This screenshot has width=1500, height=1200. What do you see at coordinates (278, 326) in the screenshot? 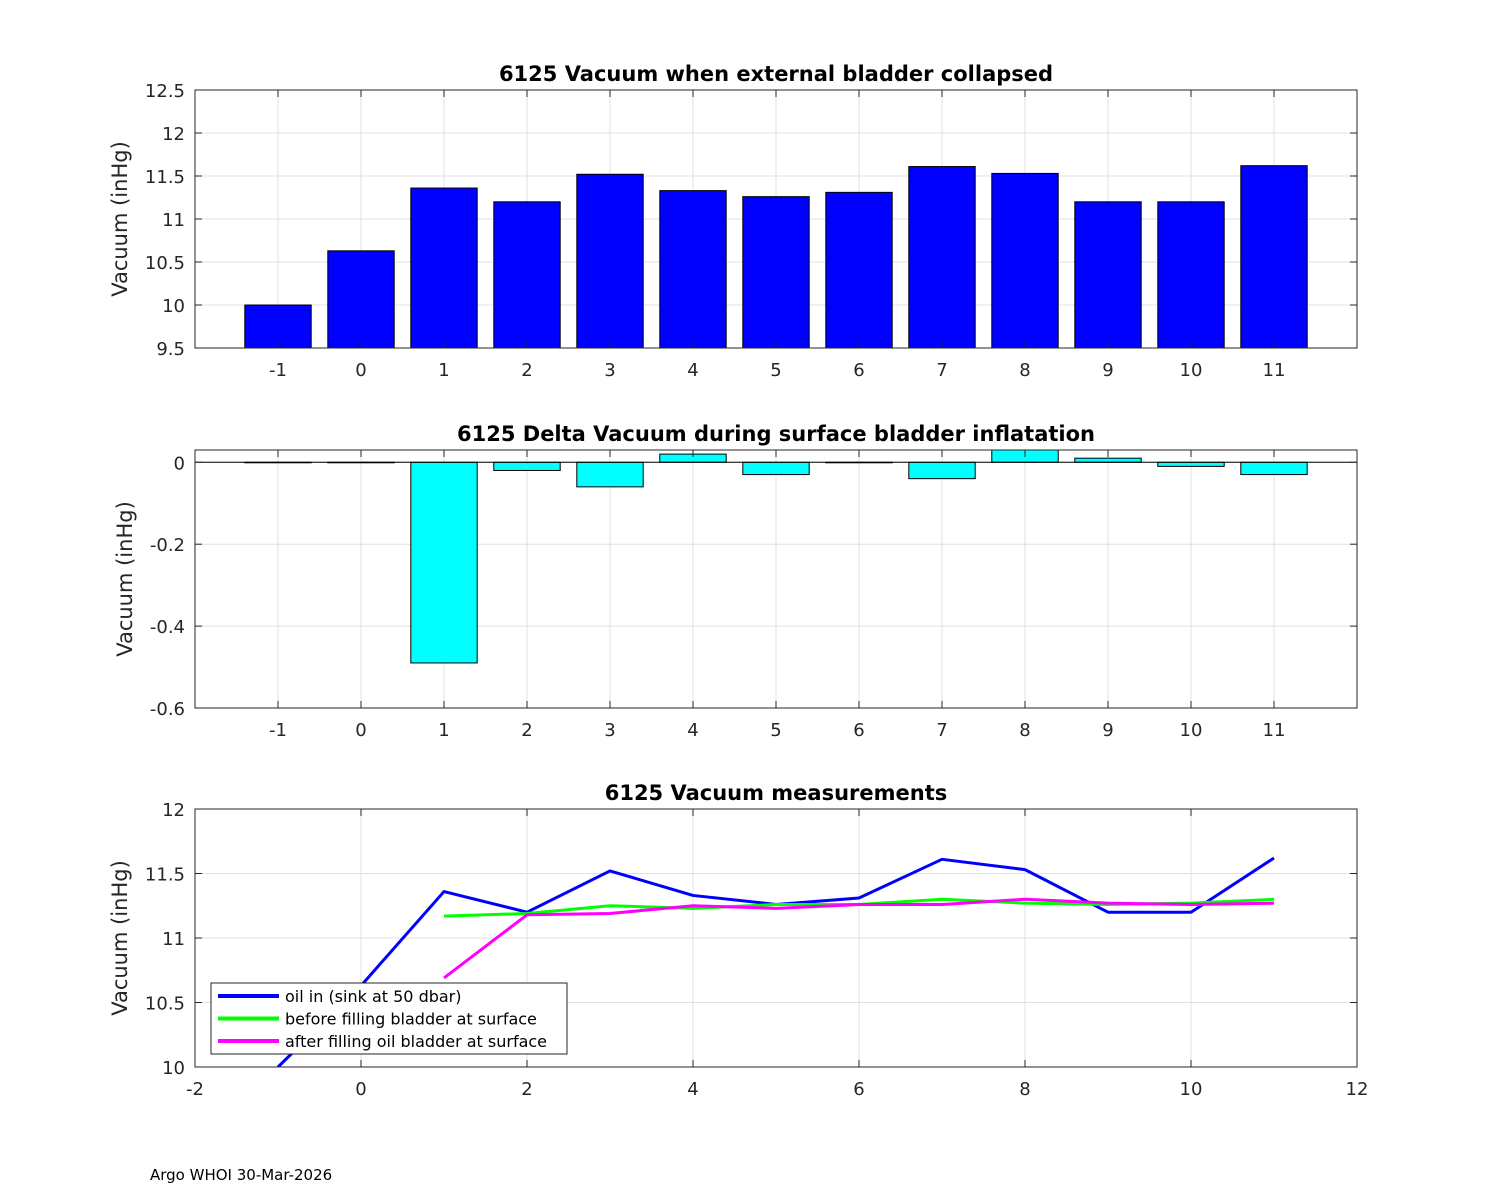
I see `bar--1` at bounding box center [278, 326].